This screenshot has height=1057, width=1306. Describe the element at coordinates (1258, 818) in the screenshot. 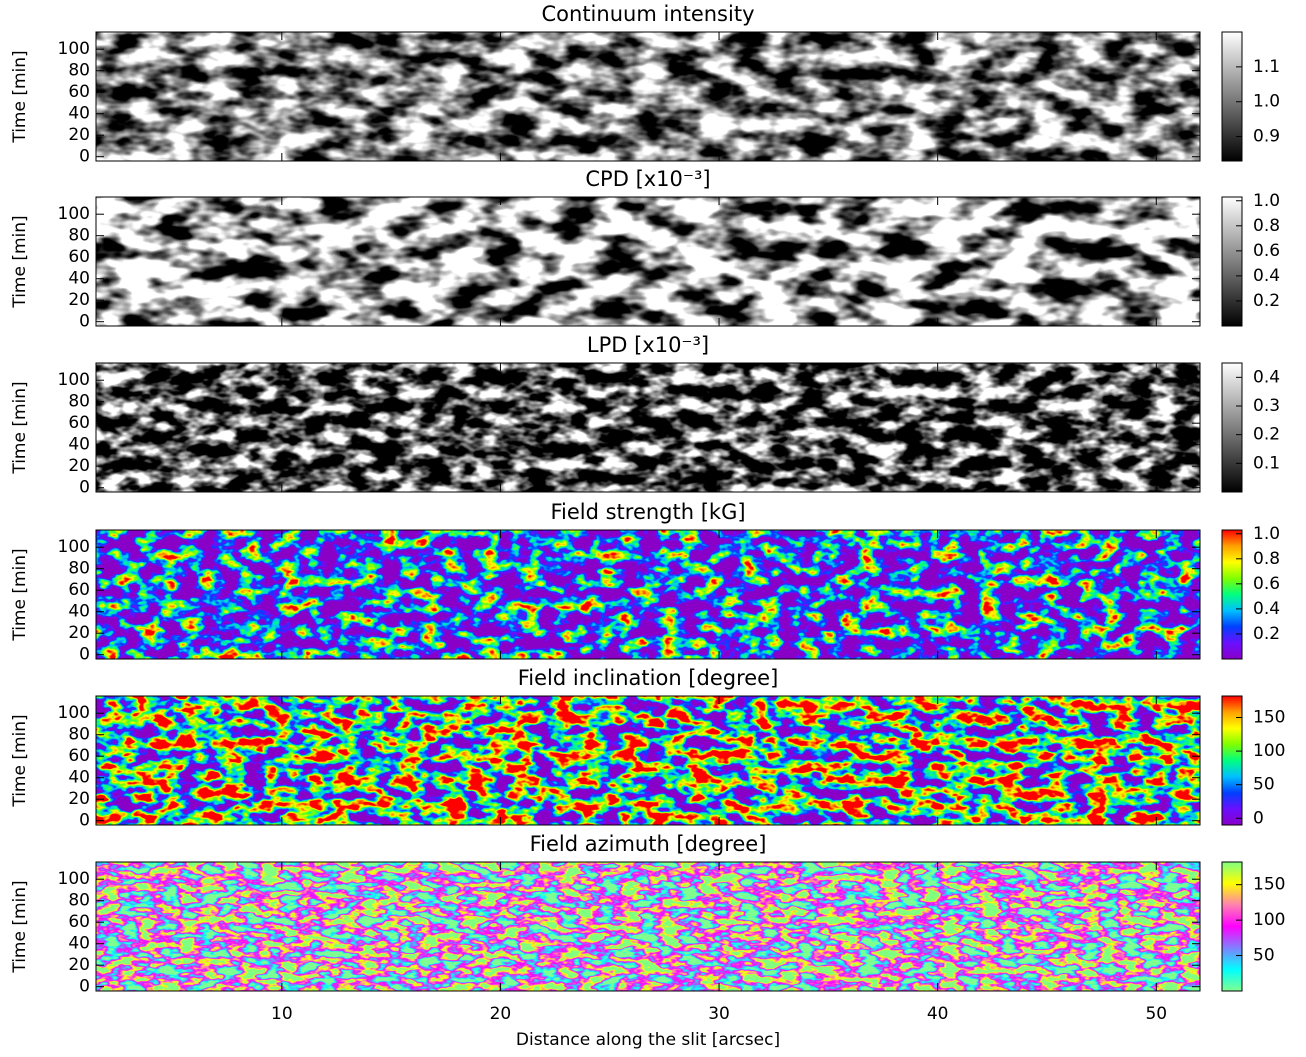

I see `colorbar-tick-label: 0` at that location.